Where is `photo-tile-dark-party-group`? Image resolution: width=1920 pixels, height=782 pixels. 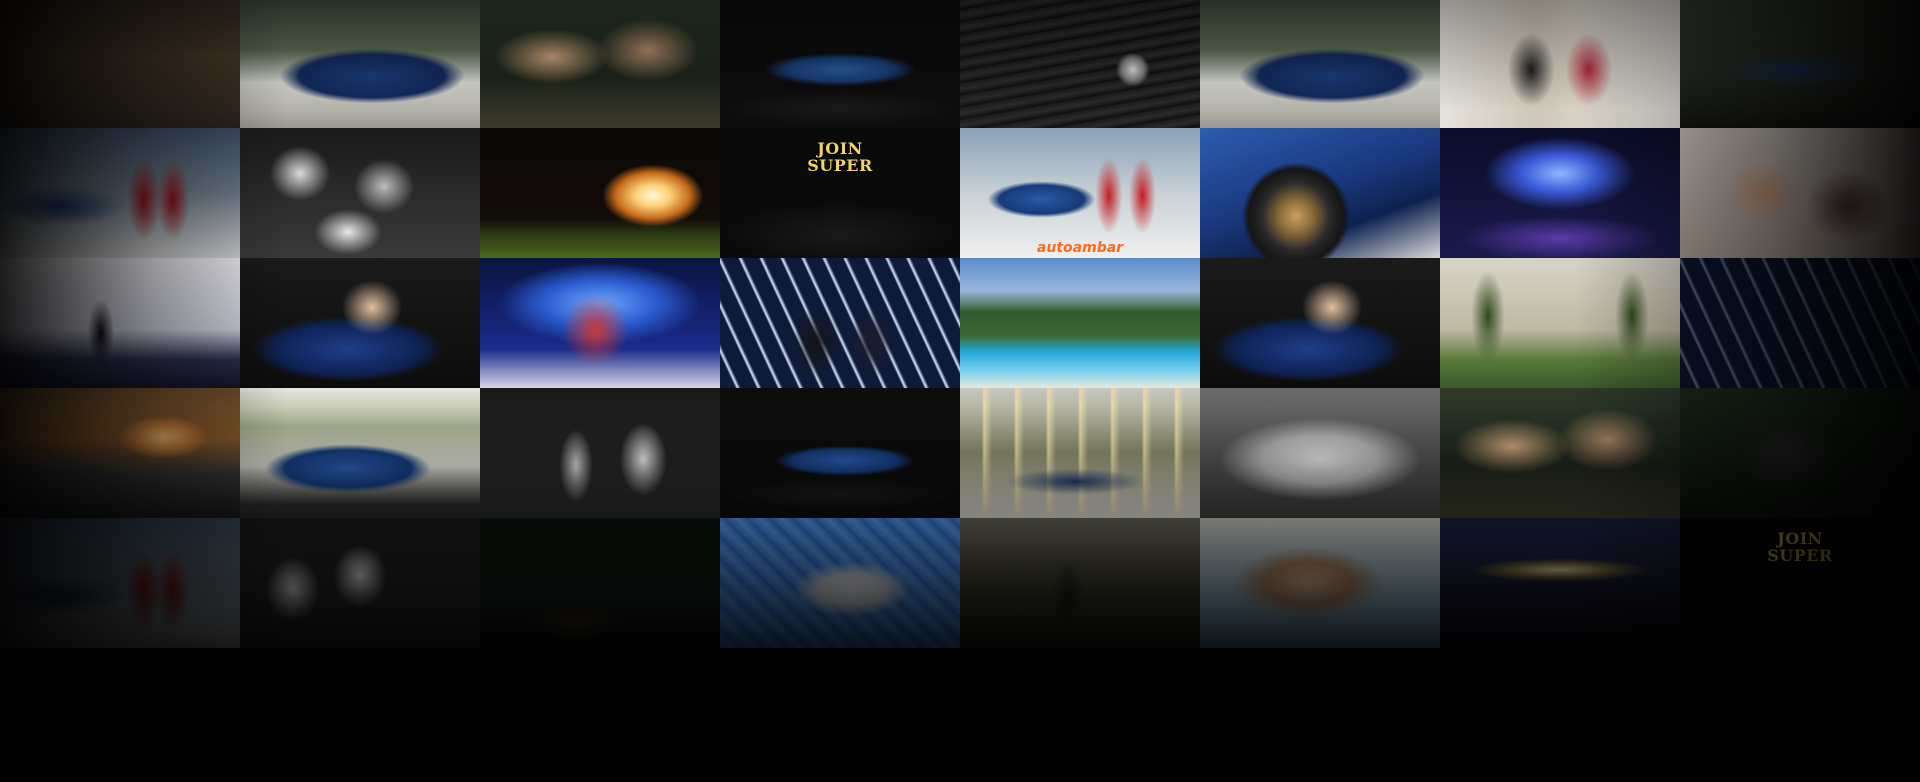
photo-tile-dark-party-group is located at coordinates (1800, 453).